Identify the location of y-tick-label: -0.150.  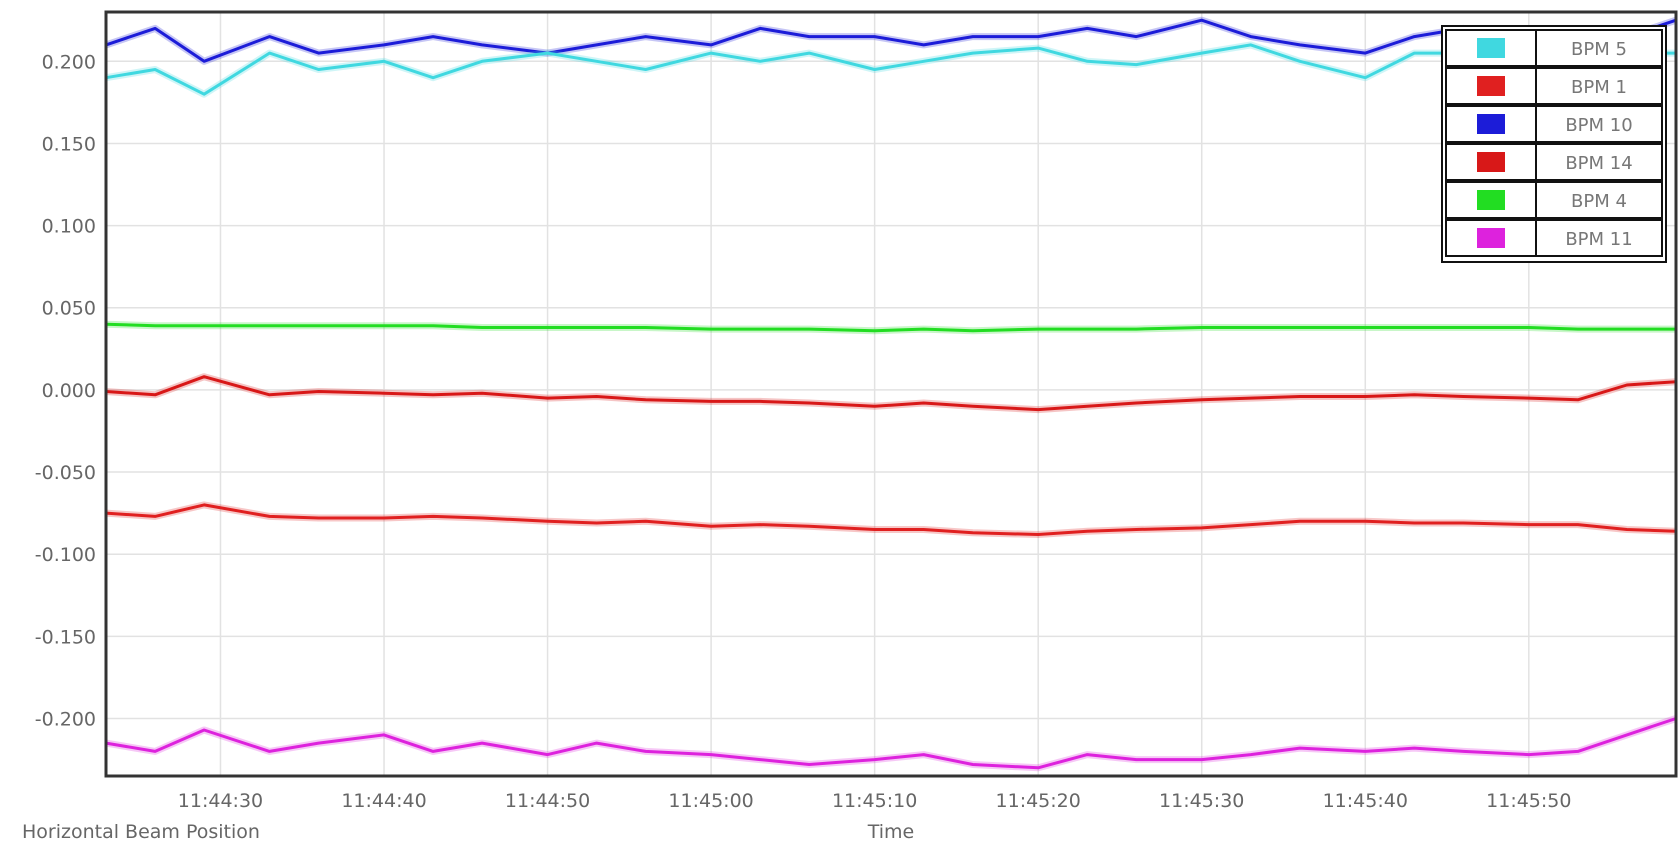
(65, 637).